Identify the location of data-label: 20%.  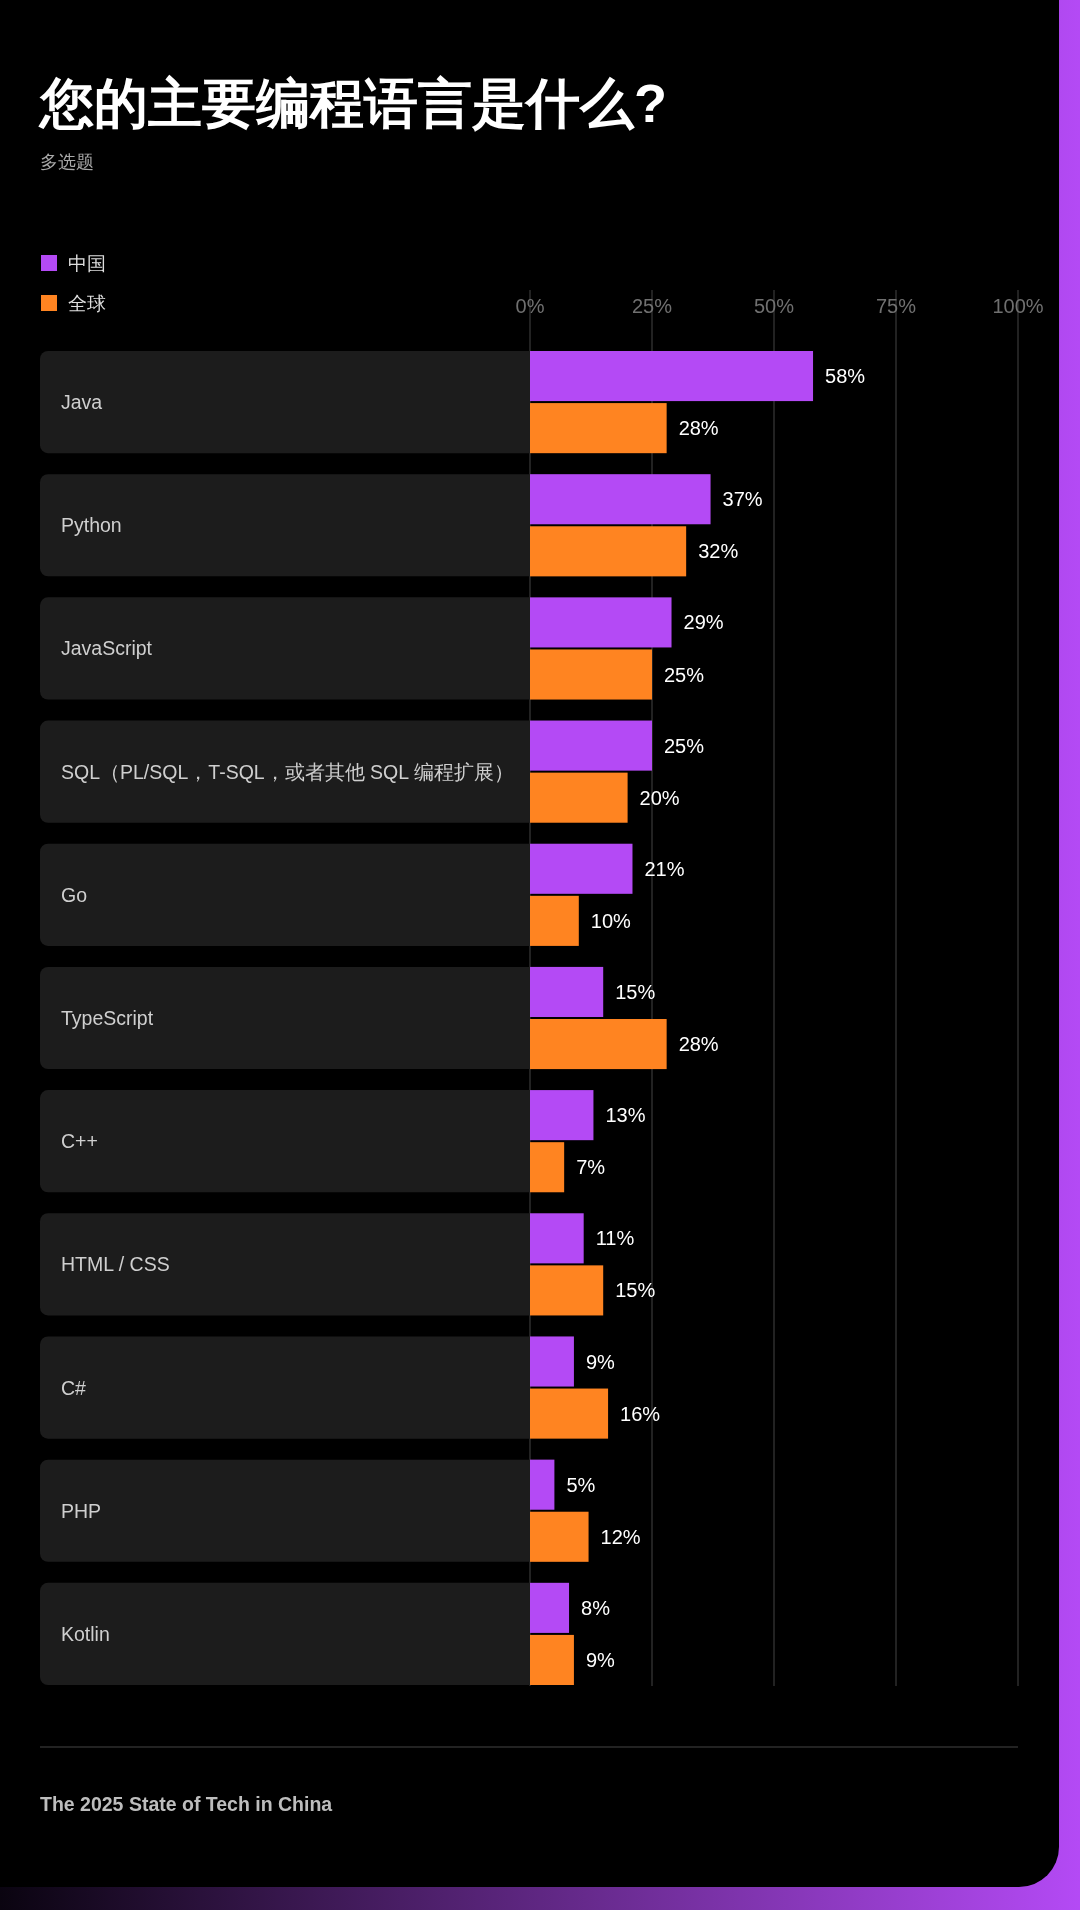
(659, 797).